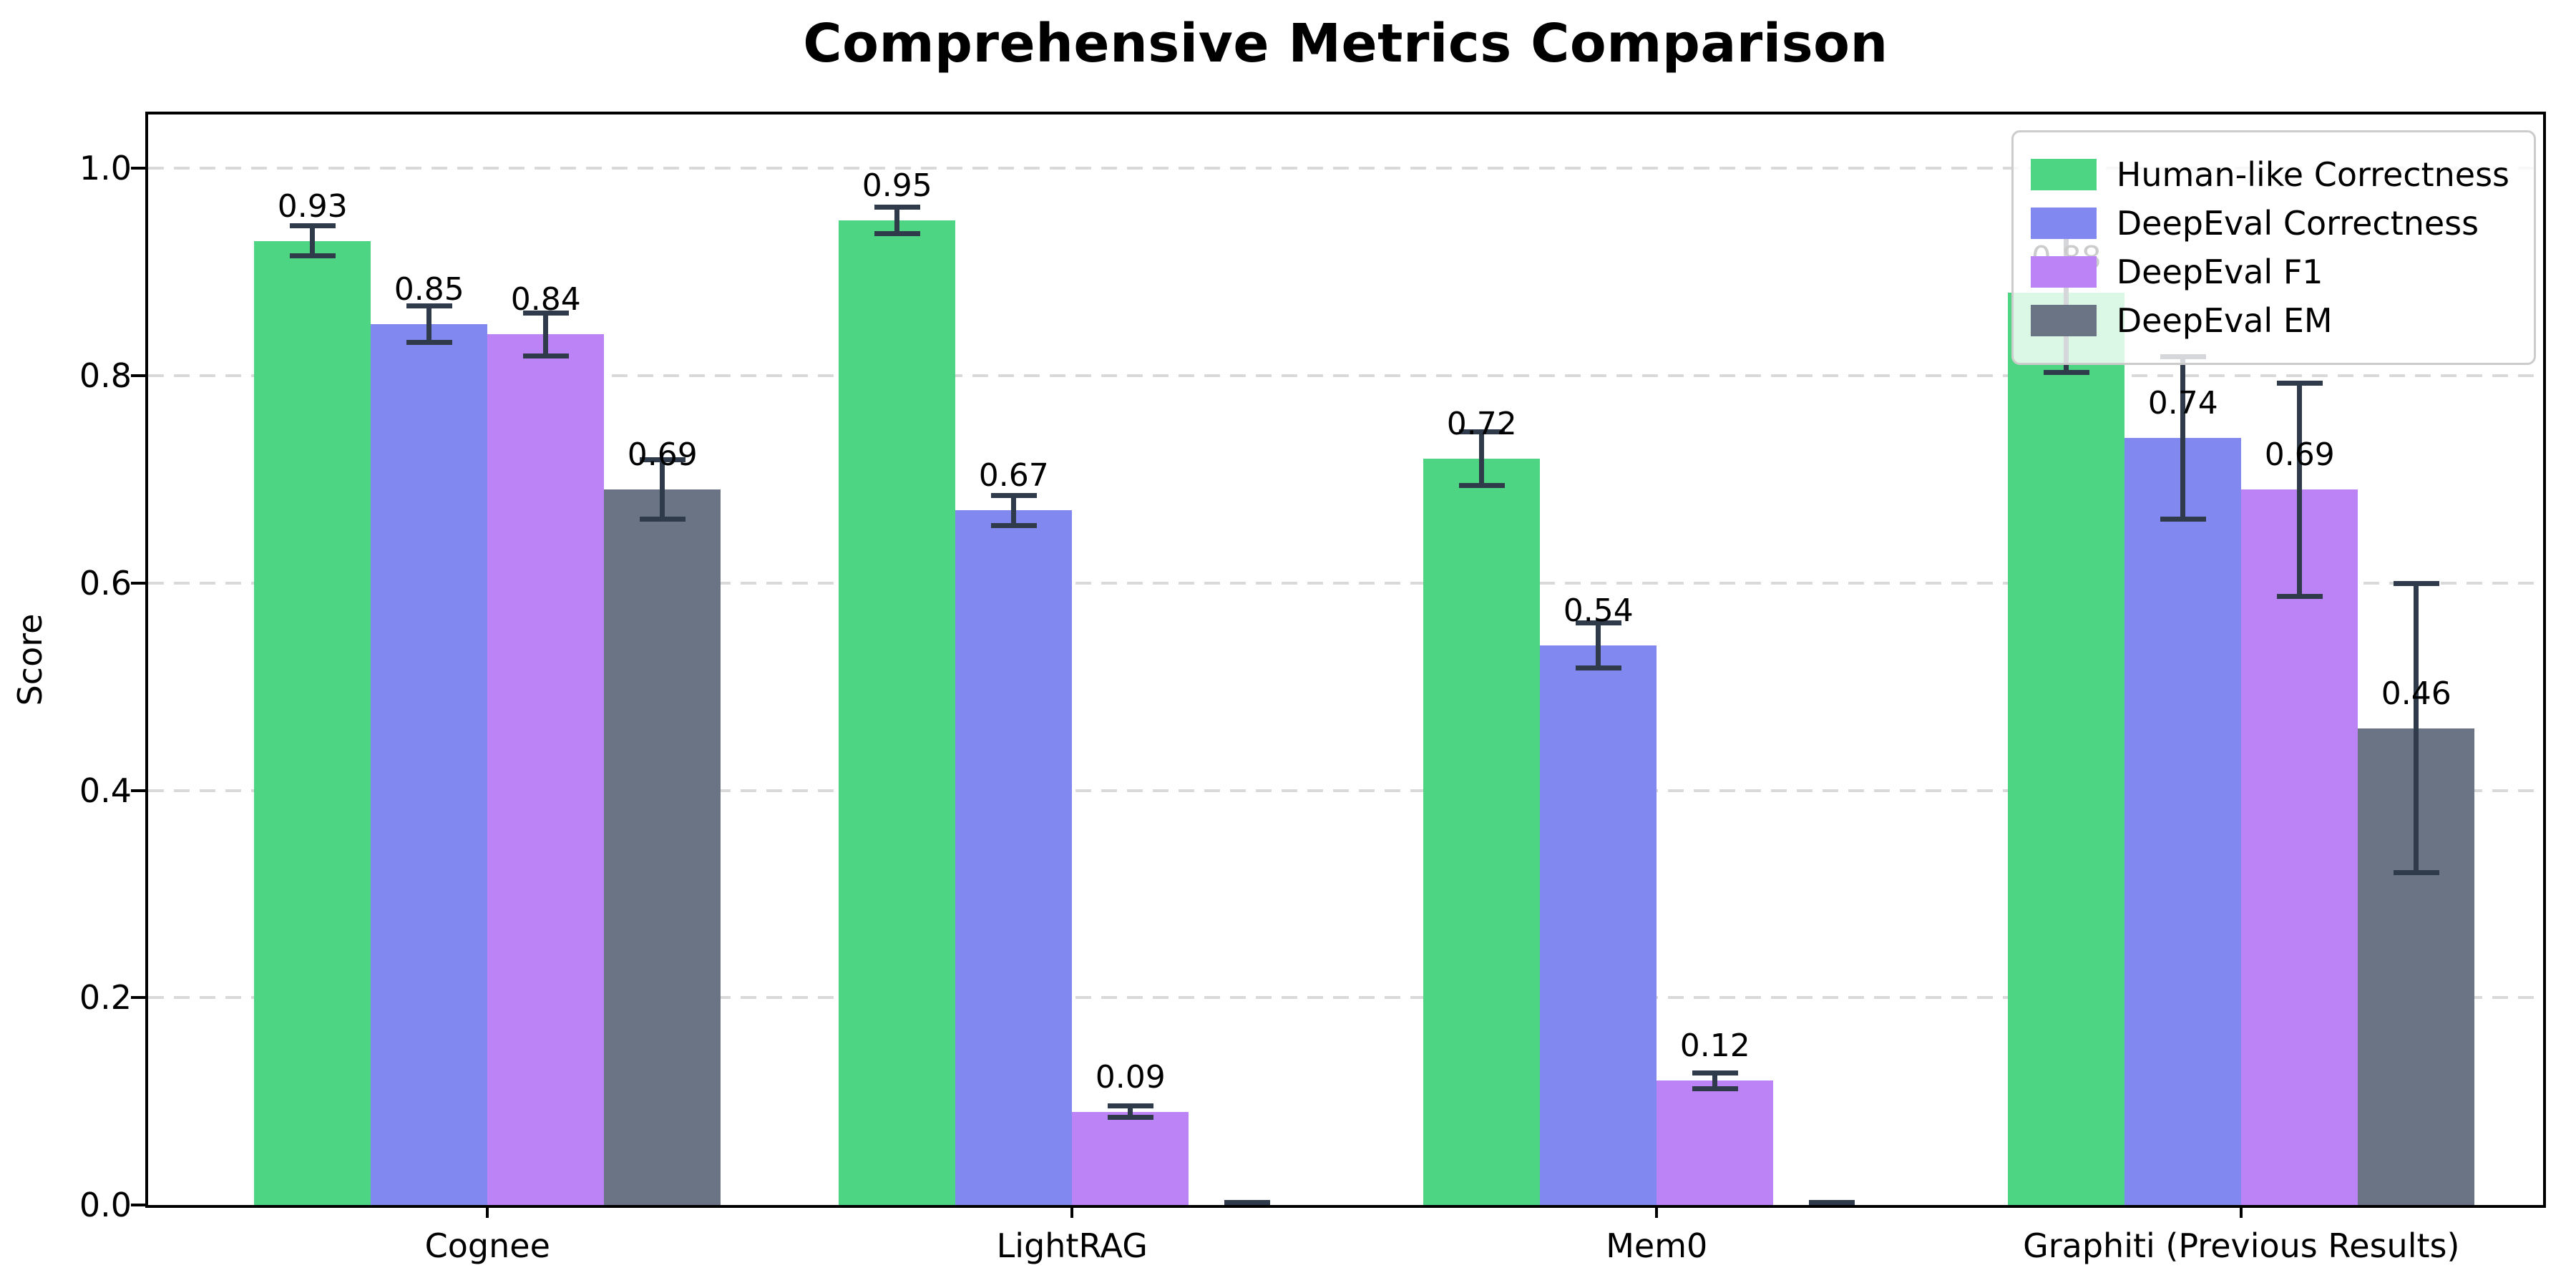 The image size is (2576, 1288). I want to click on x-tick-label: Mem0, so click(1657, 1245).